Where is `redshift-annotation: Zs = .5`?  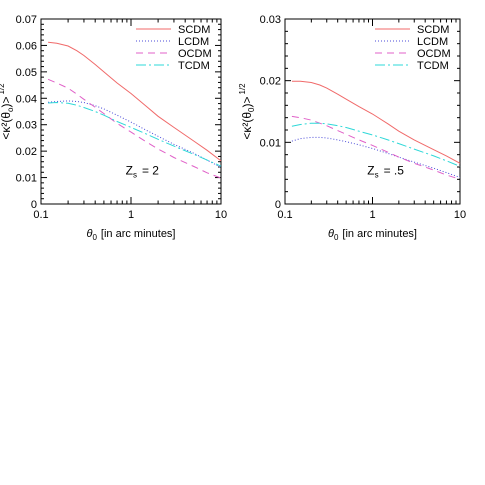
redshift-annotation: Zs = .5 is located at coordinates (385, 171).